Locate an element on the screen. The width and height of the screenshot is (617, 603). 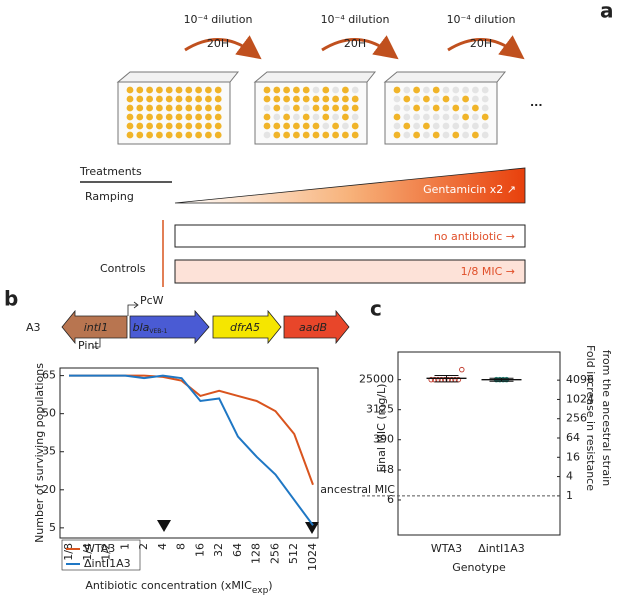
y-tick-label: 35 is located at coordinates (49, 451).